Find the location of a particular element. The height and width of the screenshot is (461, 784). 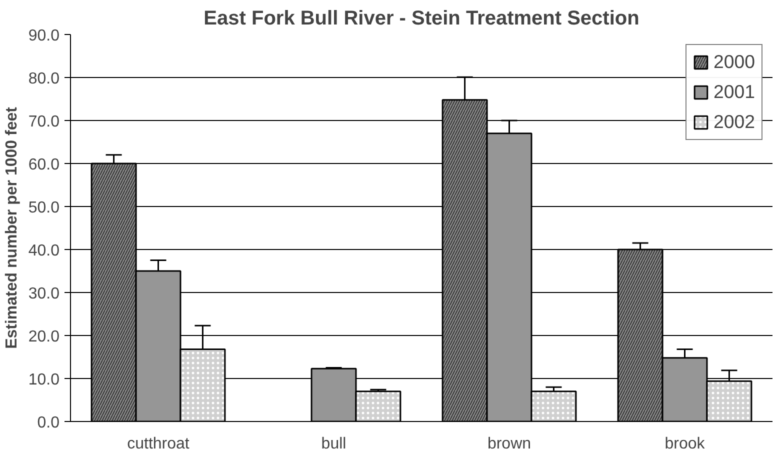

y-tick-label: 0.0 is located at coordinates (48, 423).